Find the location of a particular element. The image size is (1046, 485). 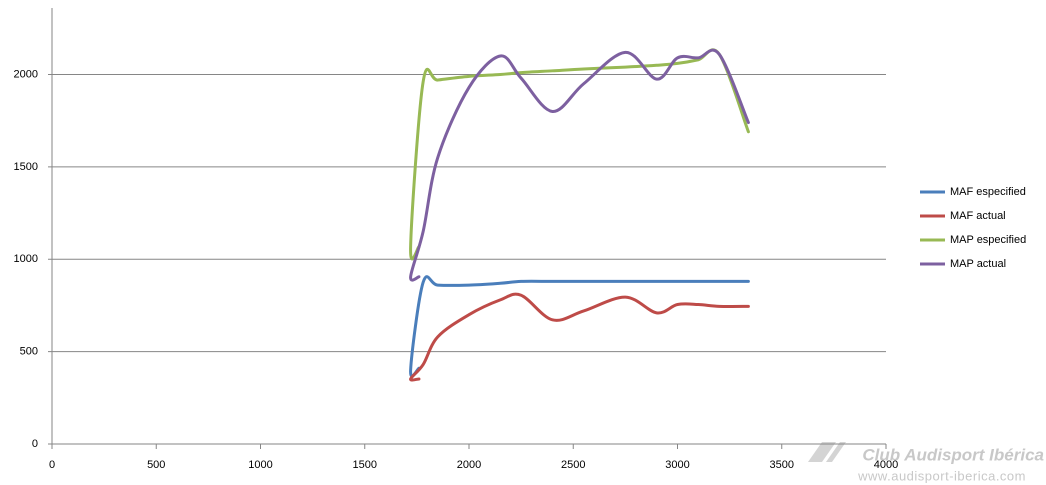

y-tick-label: 2000 is located at coordinates (26, 74).